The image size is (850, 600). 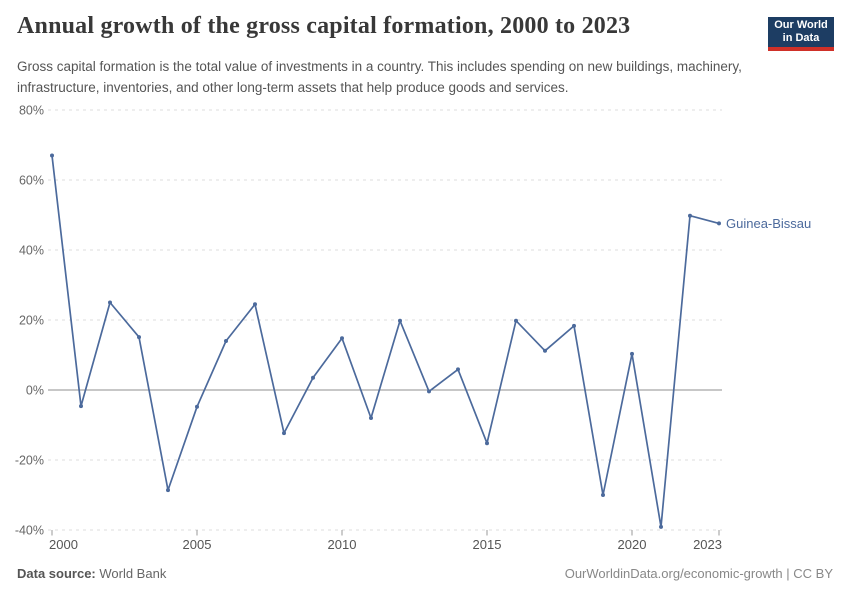 I want to click on data-point-2008, so click(x=284, y=433).